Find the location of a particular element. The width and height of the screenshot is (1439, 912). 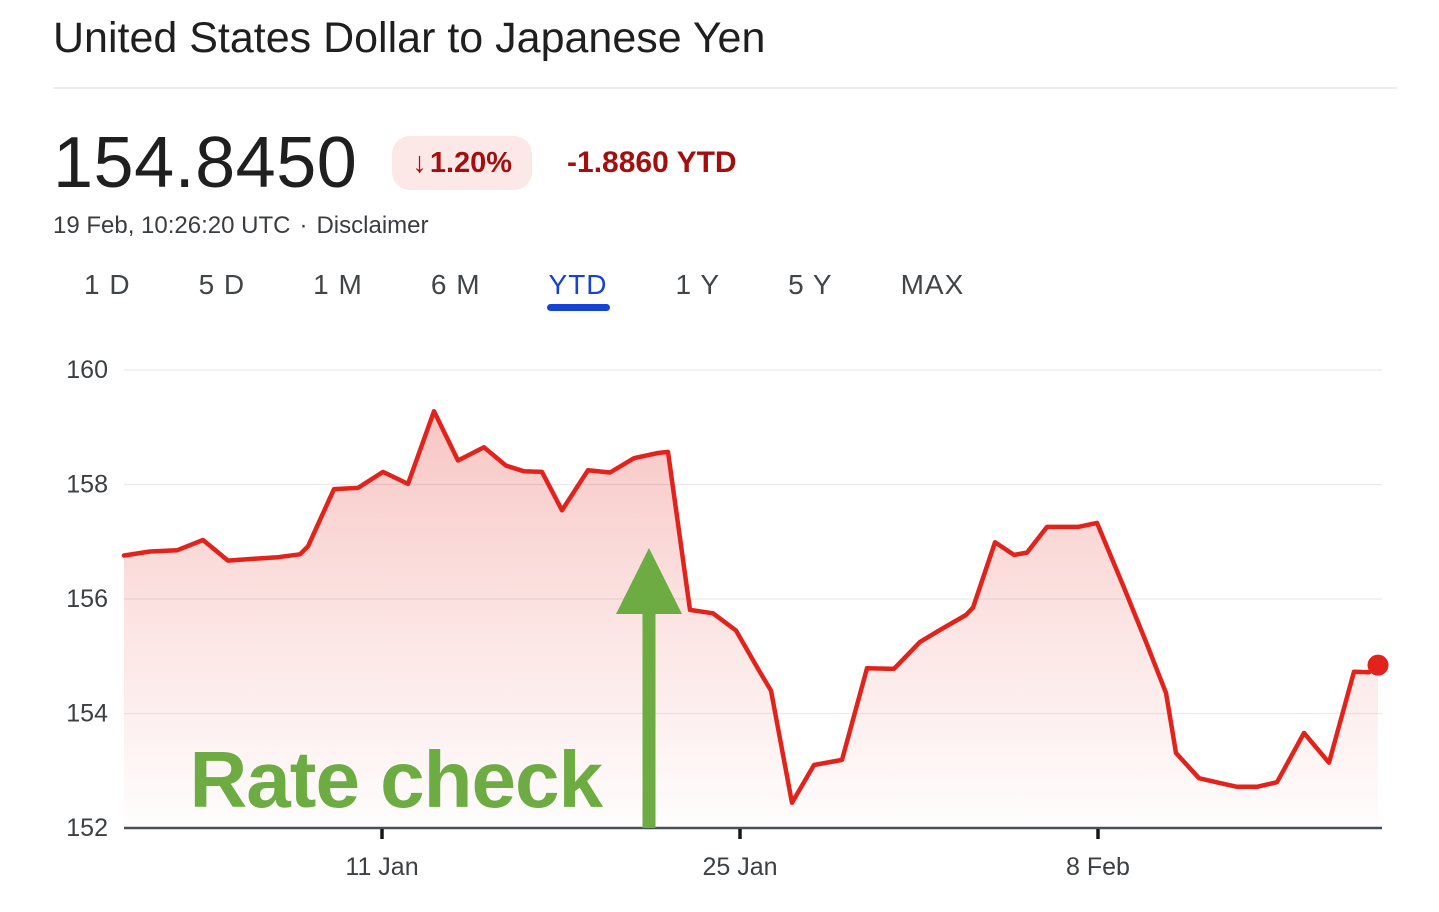

change-badge: ↓ 1.20% is located at coordinates (462, 163).